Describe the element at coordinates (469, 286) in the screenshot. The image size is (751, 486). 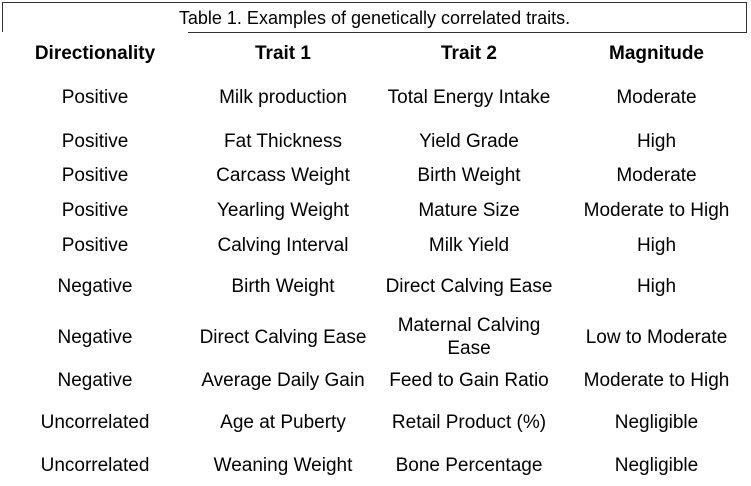
I see `cell-trait-2: Direct Calving Ease` at that location.